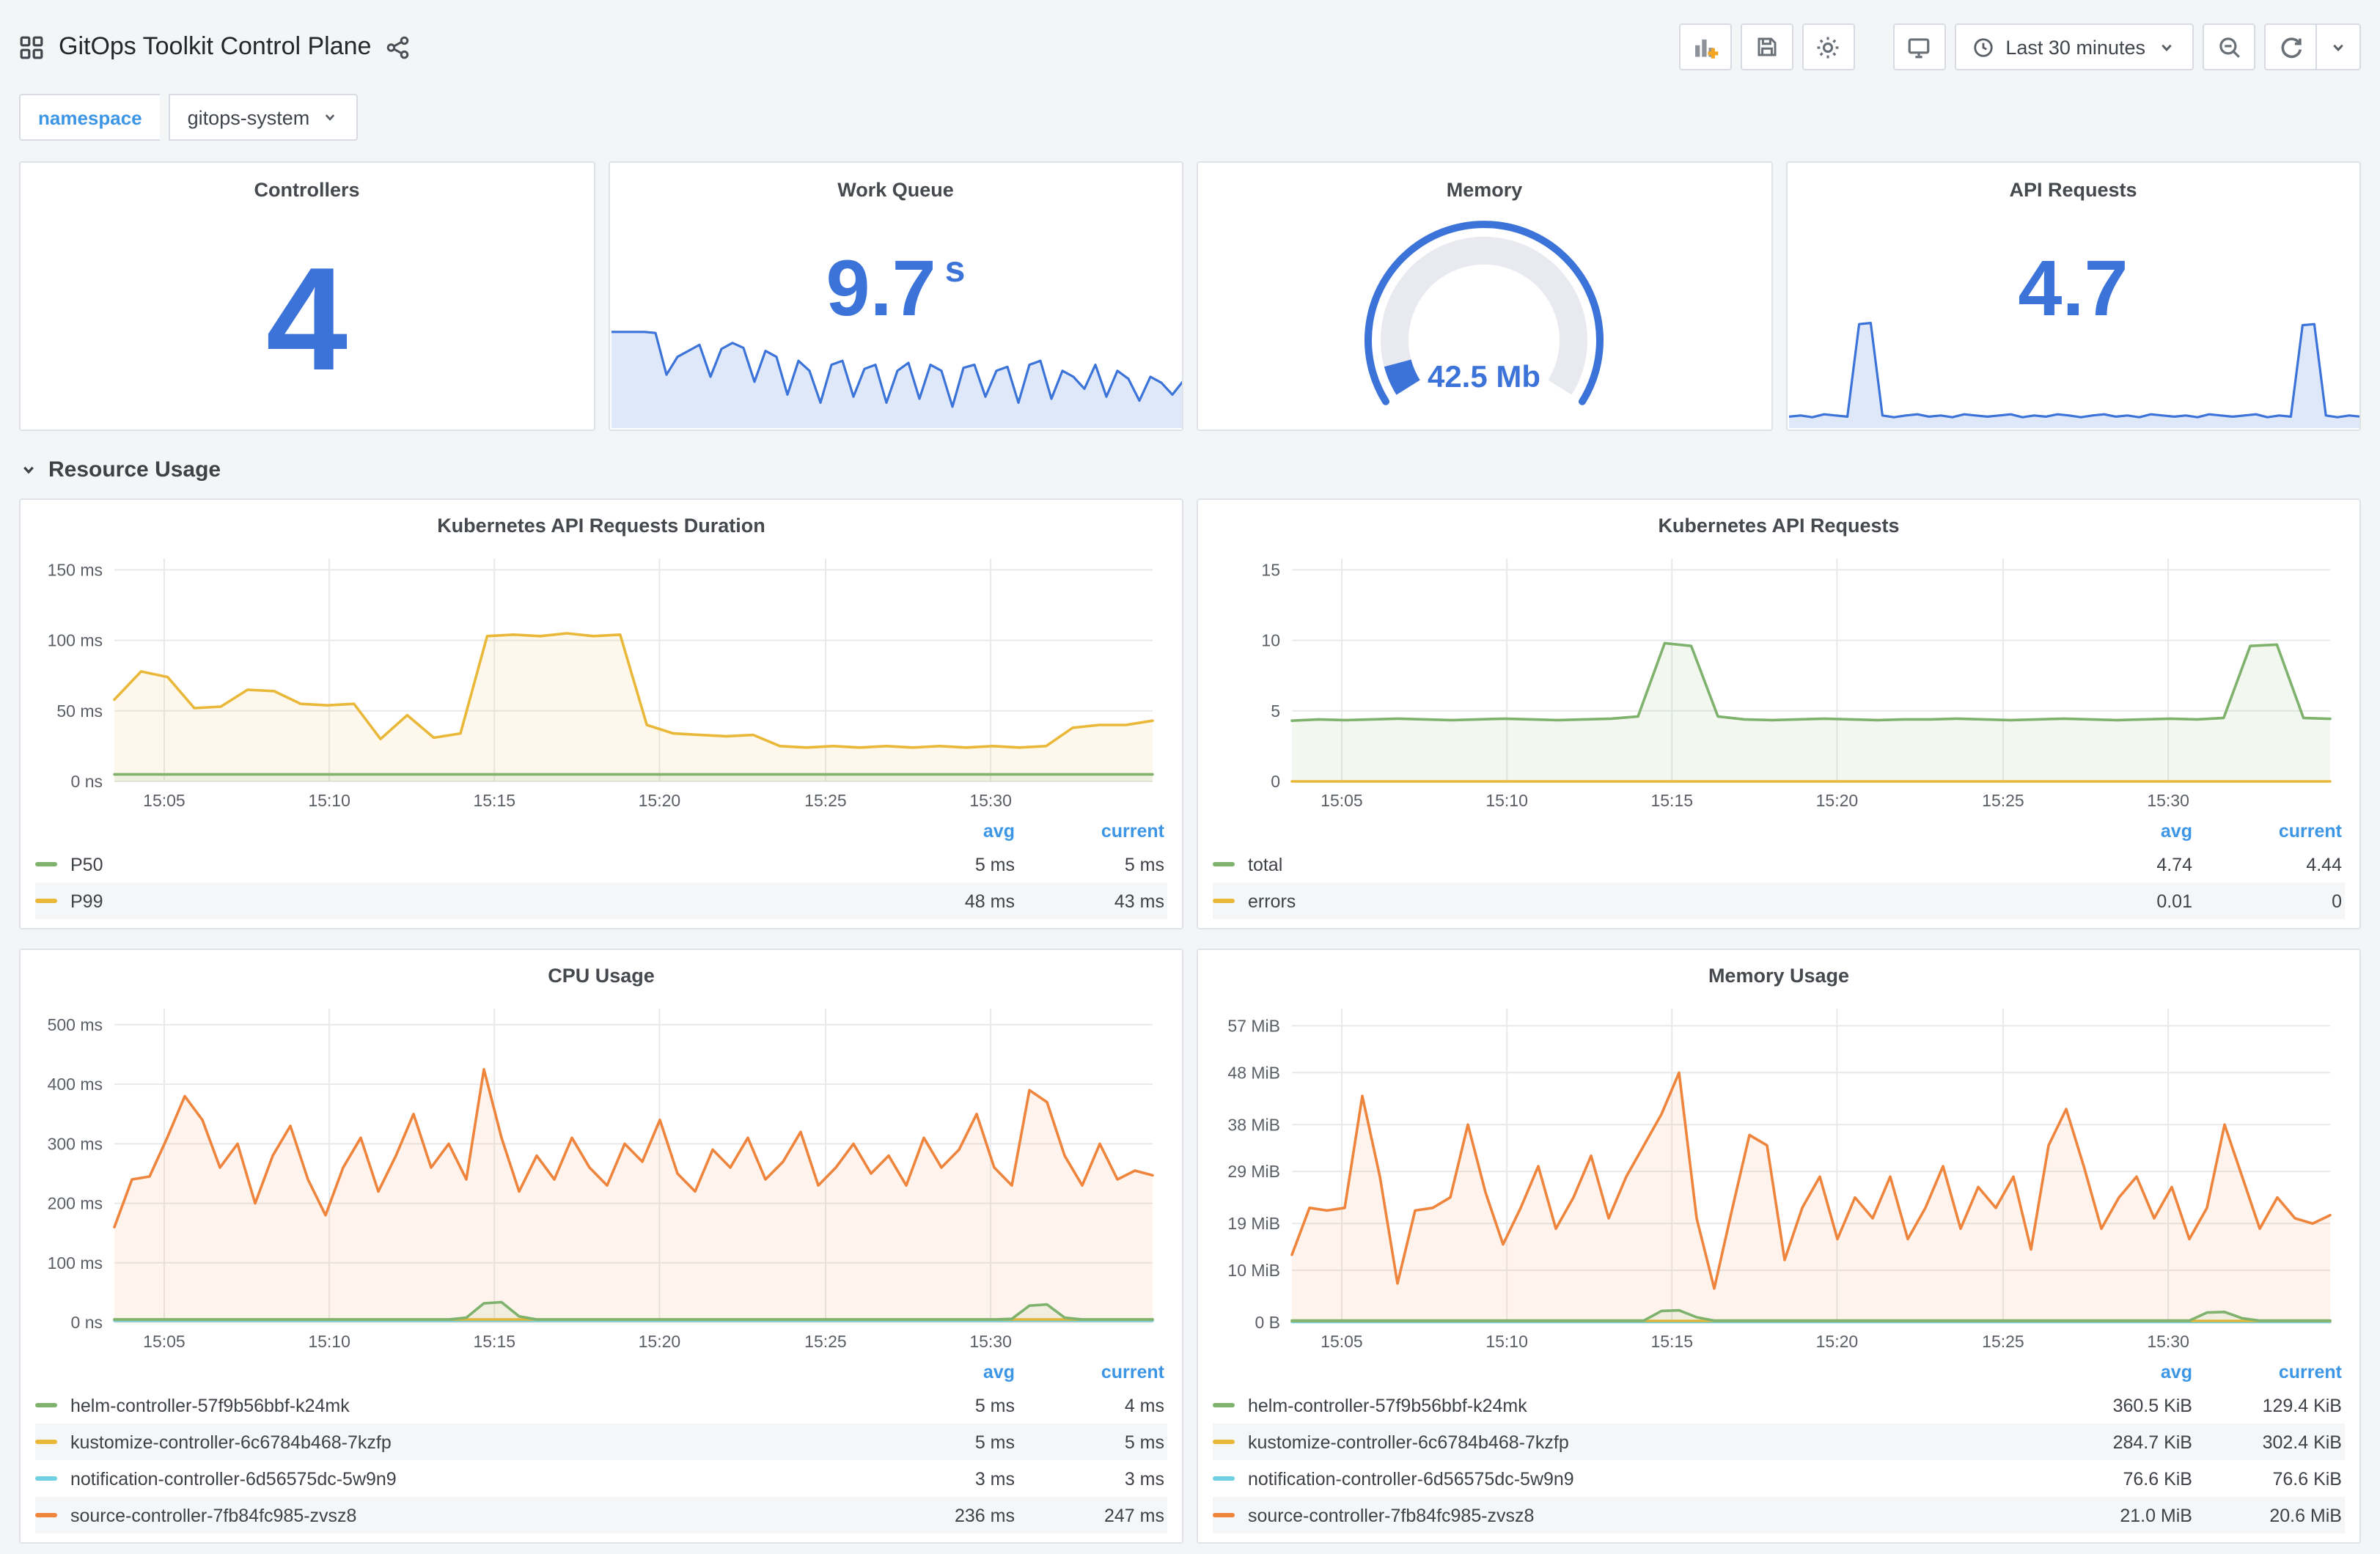 Image resolution: width=2380 pixels, height=1554 pixels. I want to click on panel-title: Kubernetes API Requests Duration, so click(601, 526).